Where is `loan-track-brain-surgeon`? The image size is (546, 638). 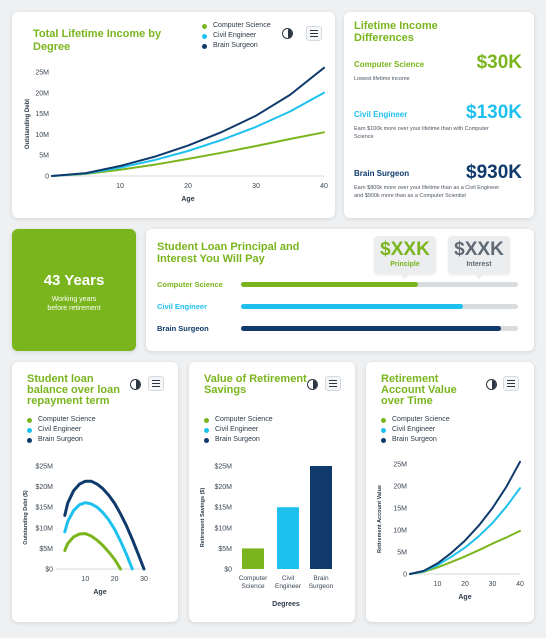
loan-track-brain-surgeon is located at coordinates (379, 328).